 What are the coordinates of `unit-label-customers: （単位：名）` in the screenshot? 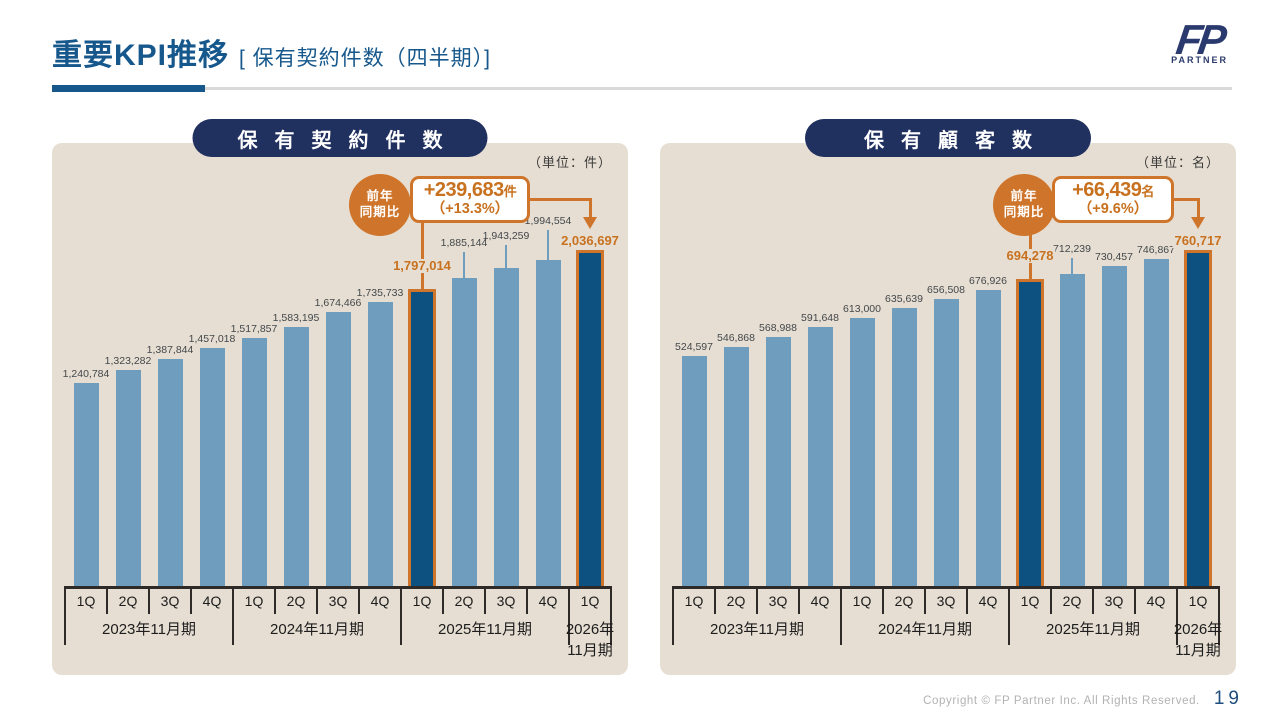 It's located at (1177, 162).